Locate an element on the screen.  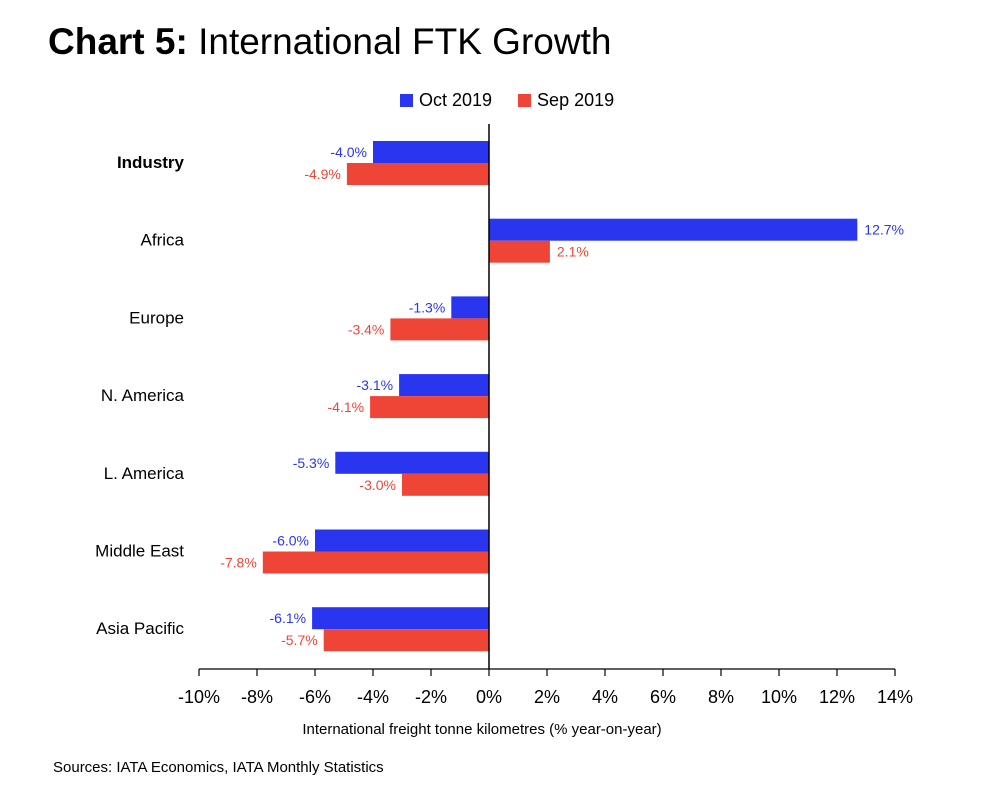
category-label-3: N. America is located at coordinates (143, 395).